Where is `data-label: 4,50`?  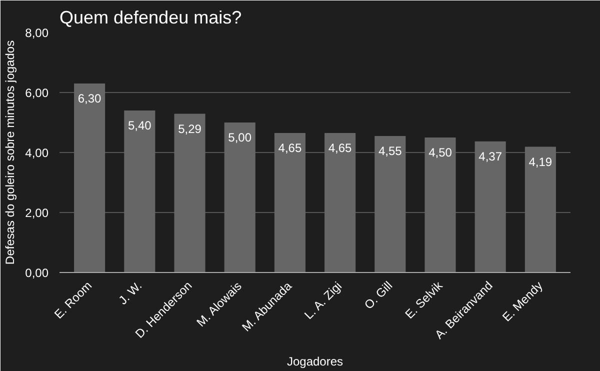
data-label: 4,50 is located at coordinates (440, 153).